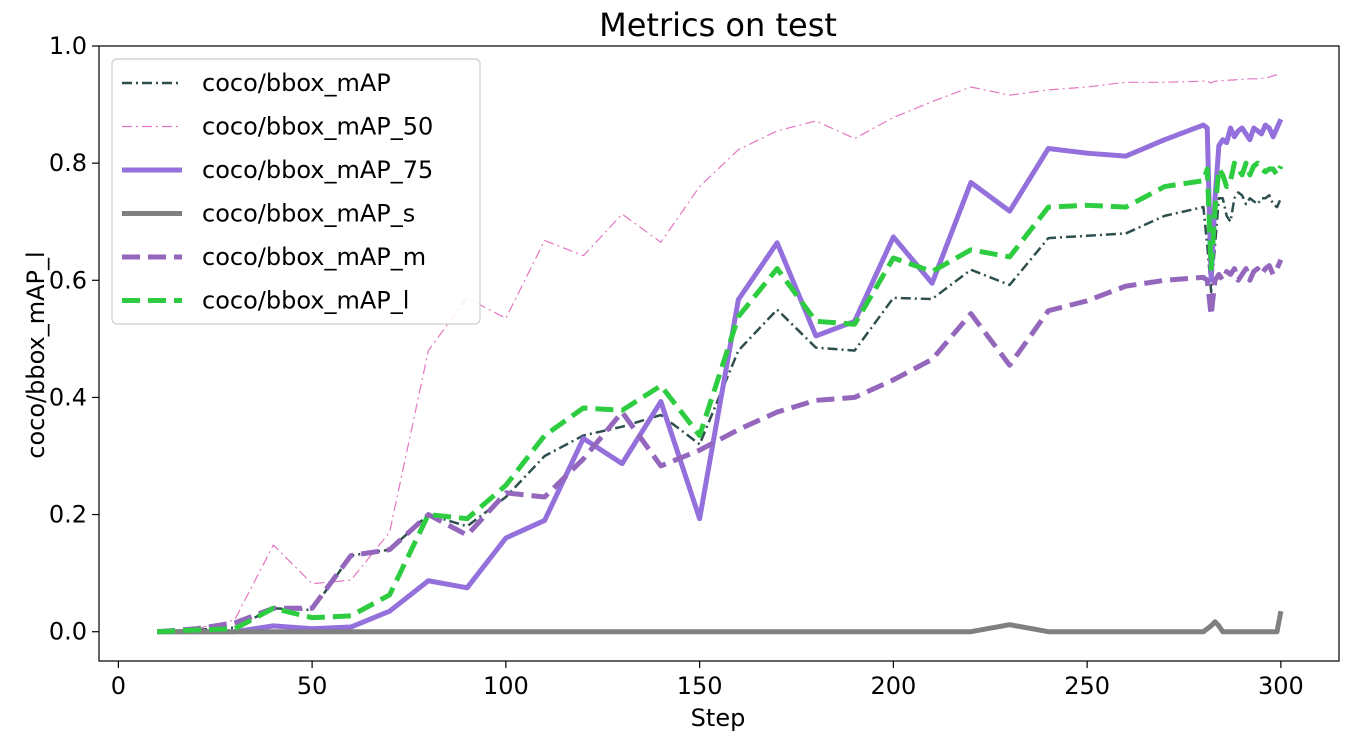  Describe the element at coordinates (118, 686) in the screenshot. I see `x-tick-label: 0` at that location.